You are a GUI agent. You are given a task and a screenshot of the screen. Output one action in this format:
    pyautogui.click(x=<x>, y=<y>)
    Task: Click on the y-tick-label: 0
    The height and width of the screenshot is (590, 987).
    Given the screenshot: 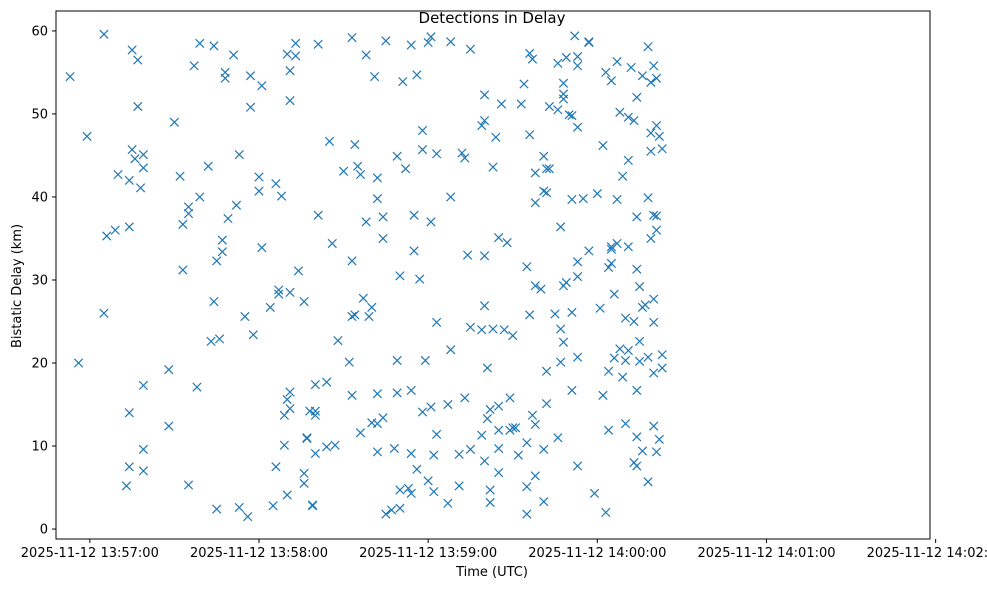 What is the action you would take?
    pyautogui.click(x=44, y=530)
    